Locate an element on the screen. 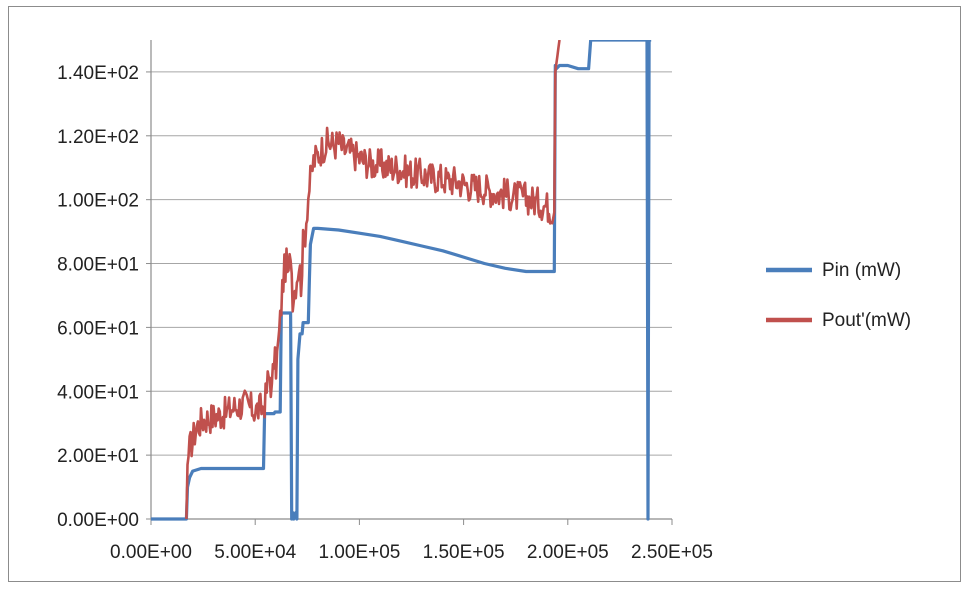 The image size is (971, 590). y-tick-label: 0.00E+00 is located at coordinates (98, 520).